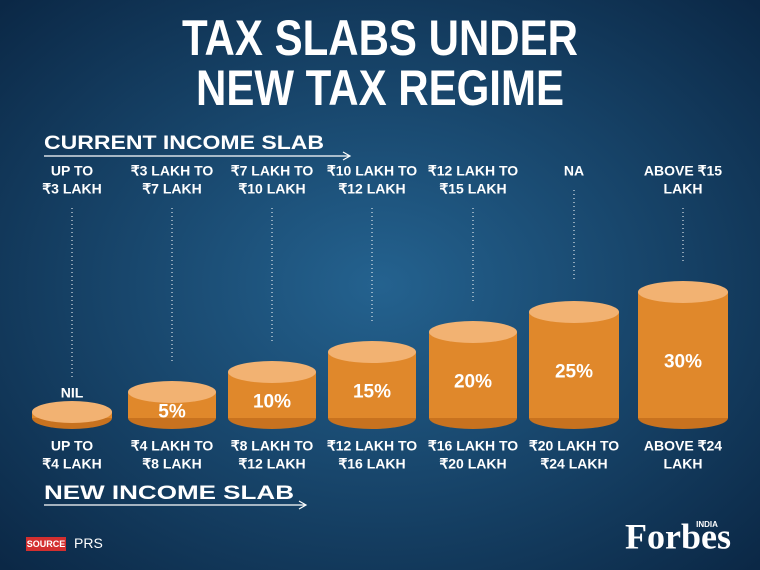 The height and width of the screenshot is (570, 760). What do you see at coordinates (574, 446) in the screenshot?
I see `new-slab-label: ₹20 LAKH TO` at bounding box center [574, 446].